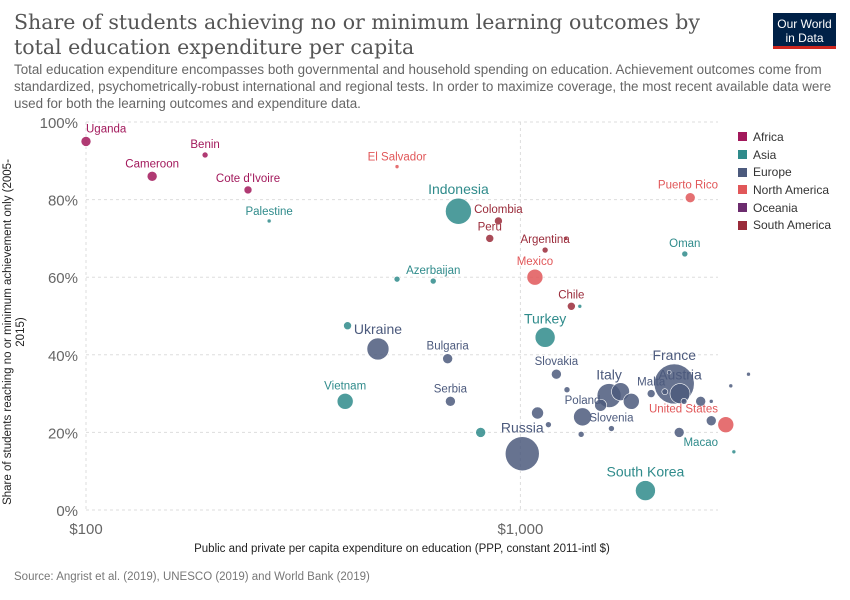  I want to click on point-label: Argentina, so click(546, 240).